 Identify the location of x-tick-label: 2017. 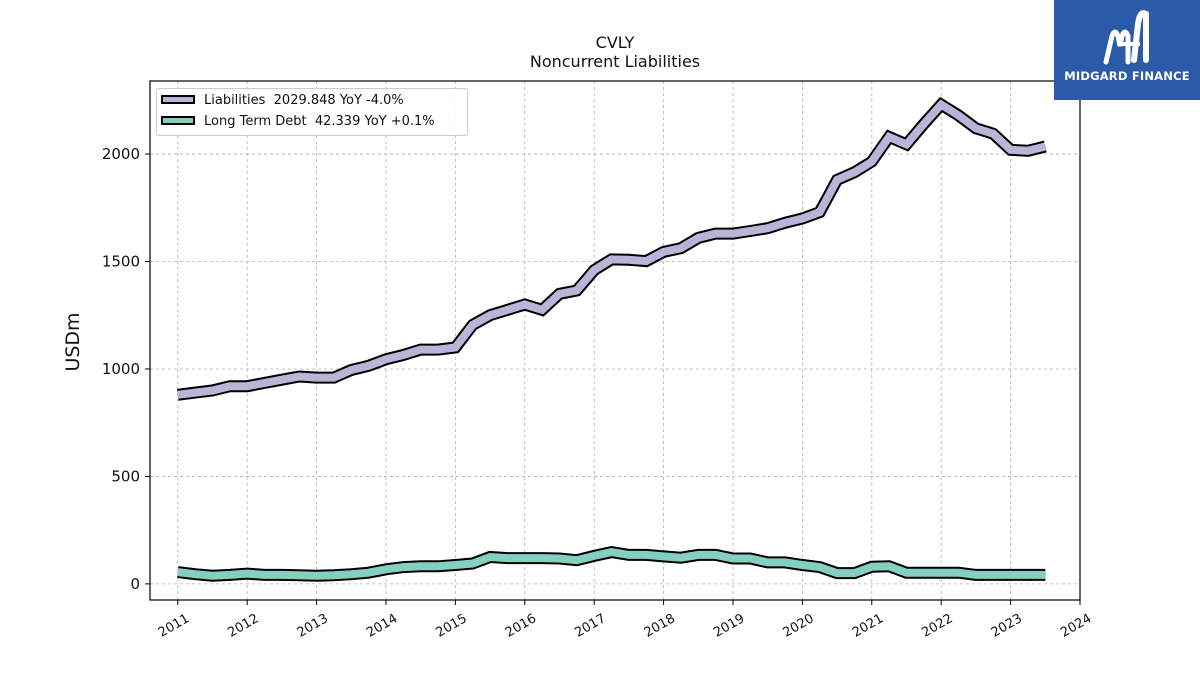
(590, 626).